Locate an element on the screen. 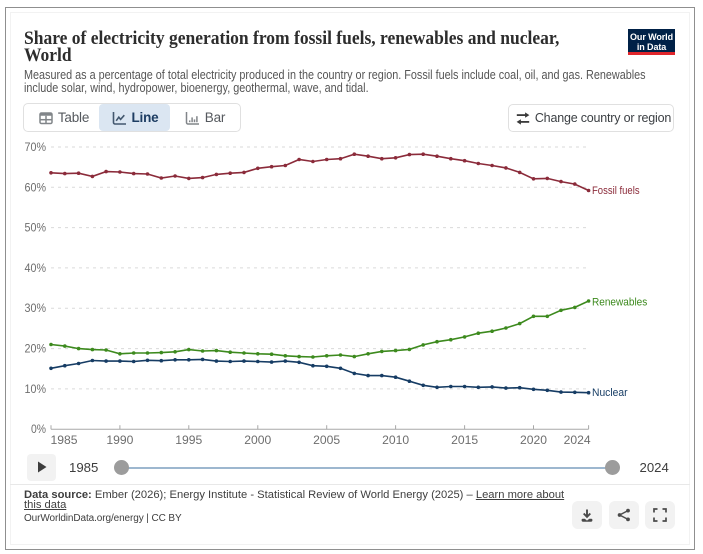  svg-text: 60% is located at coordinates (36, 187).